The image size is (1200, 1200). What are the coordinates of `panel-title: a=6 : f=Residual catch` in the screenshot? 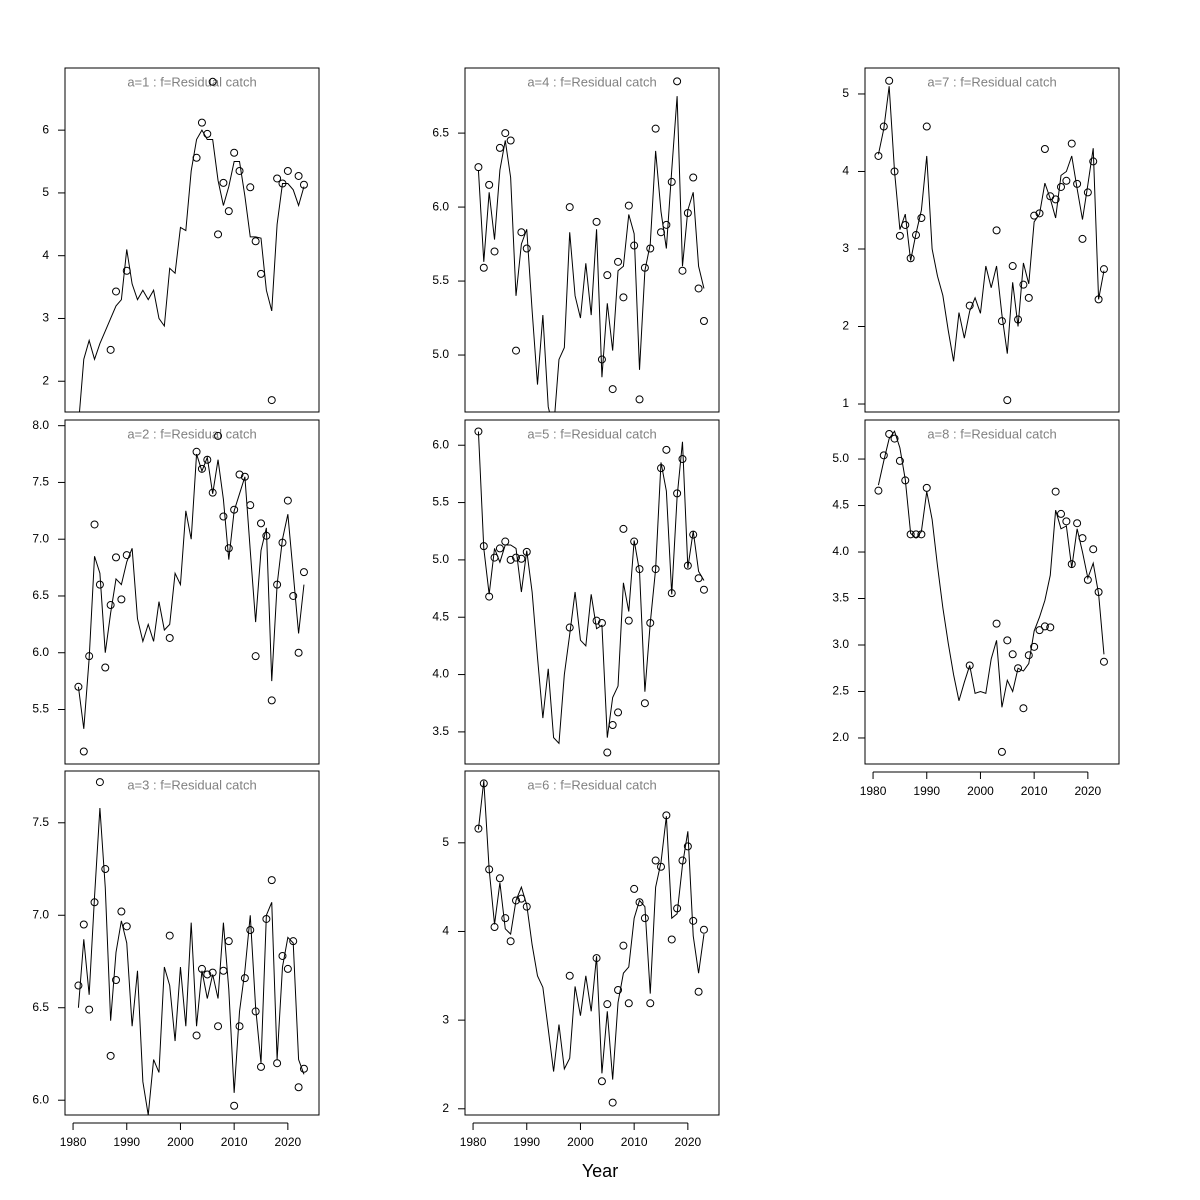 It's located at (591, 784).